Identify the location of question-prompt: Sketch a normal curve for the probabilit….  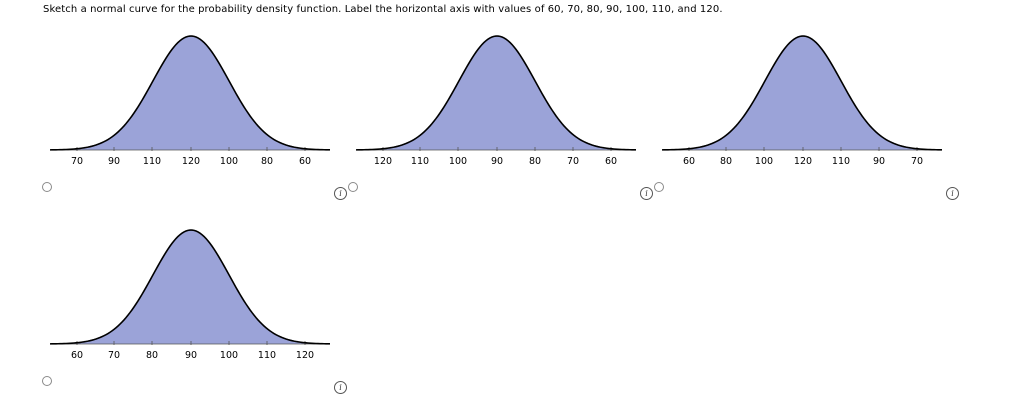
(383, 9).